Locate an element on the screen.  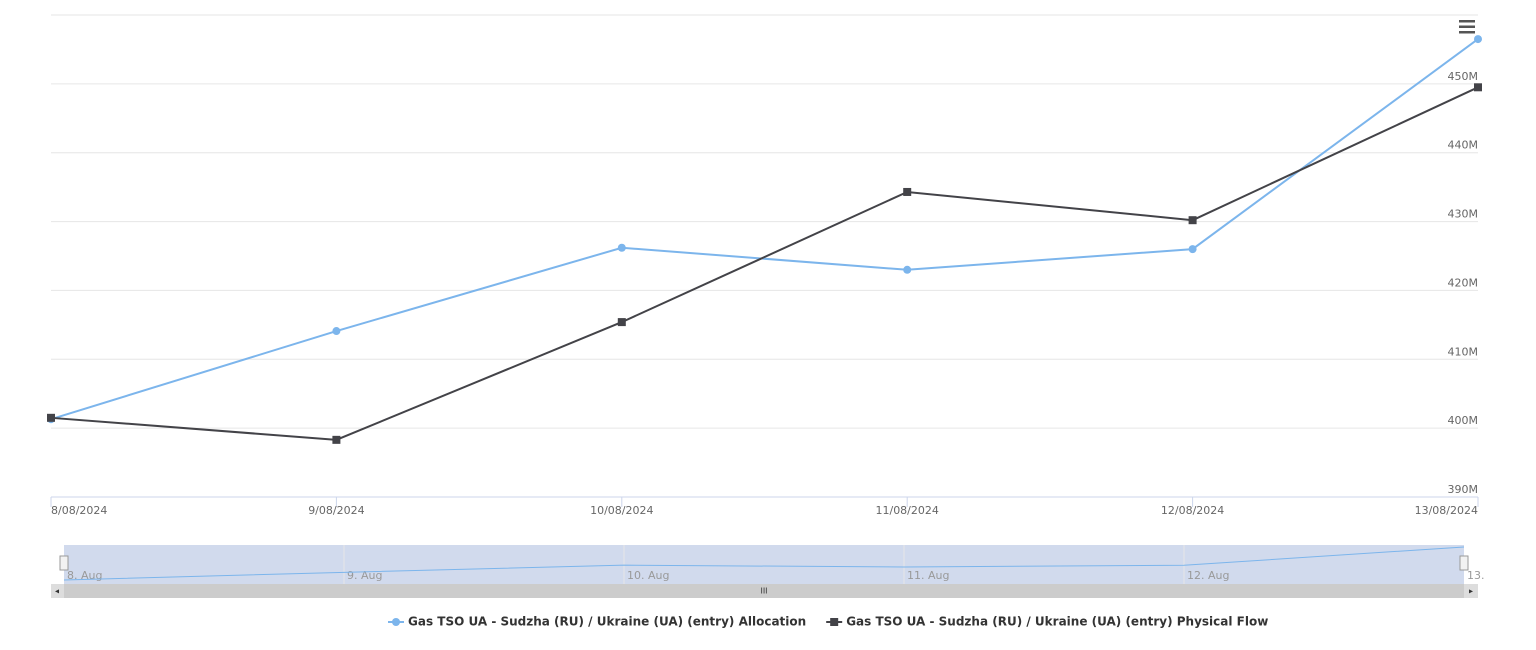
scroll-right: ▸ is located at coordinates (1471, 591).